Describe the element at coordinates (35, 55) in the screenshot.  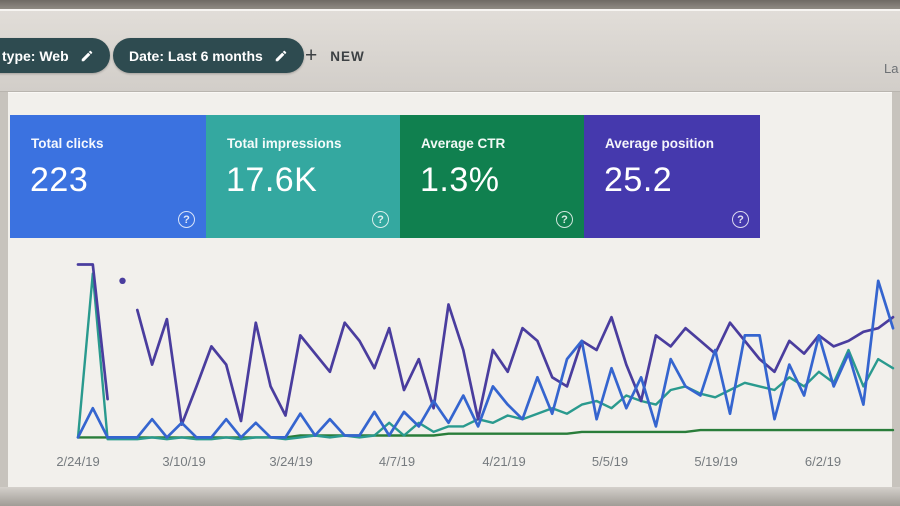
I see `search-type-chip-label: type: Web` at that location.